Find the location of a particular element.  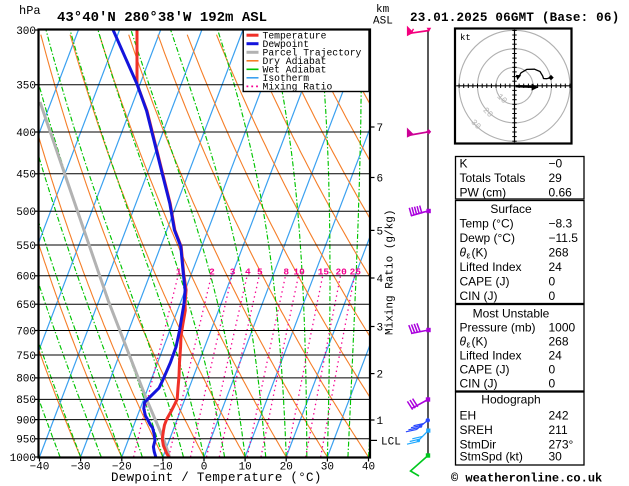

svg-text: 40 is located at coordinates (368, 468).